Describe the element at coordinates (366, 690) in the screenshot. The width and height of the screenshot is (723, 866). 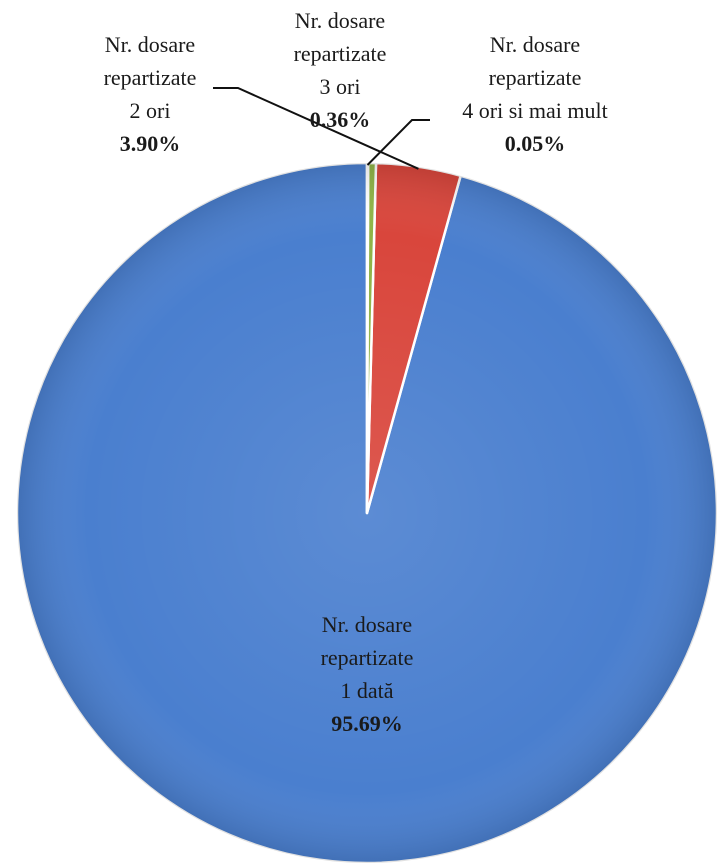
I see `data-label-name-line: 1 dată` at that location.